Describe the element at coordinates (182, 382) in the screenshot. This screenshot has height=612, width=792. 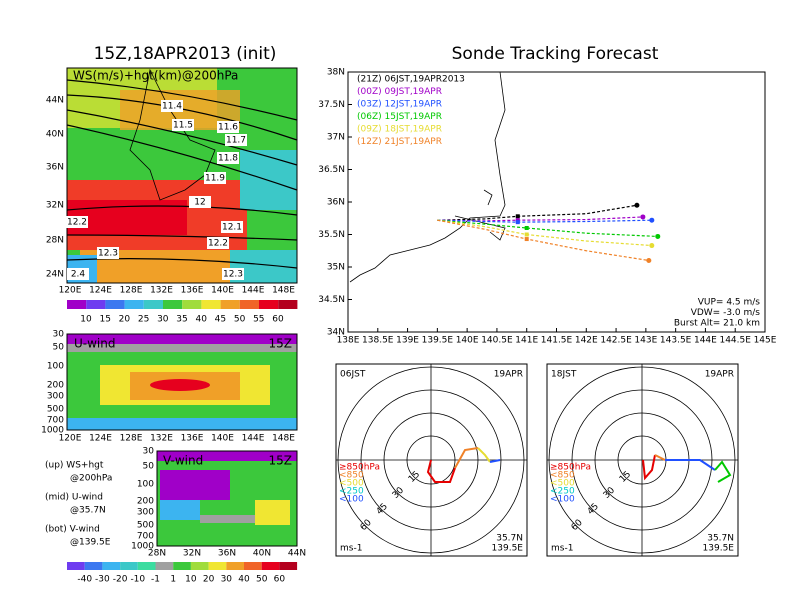
I see `u-frame` at that location.